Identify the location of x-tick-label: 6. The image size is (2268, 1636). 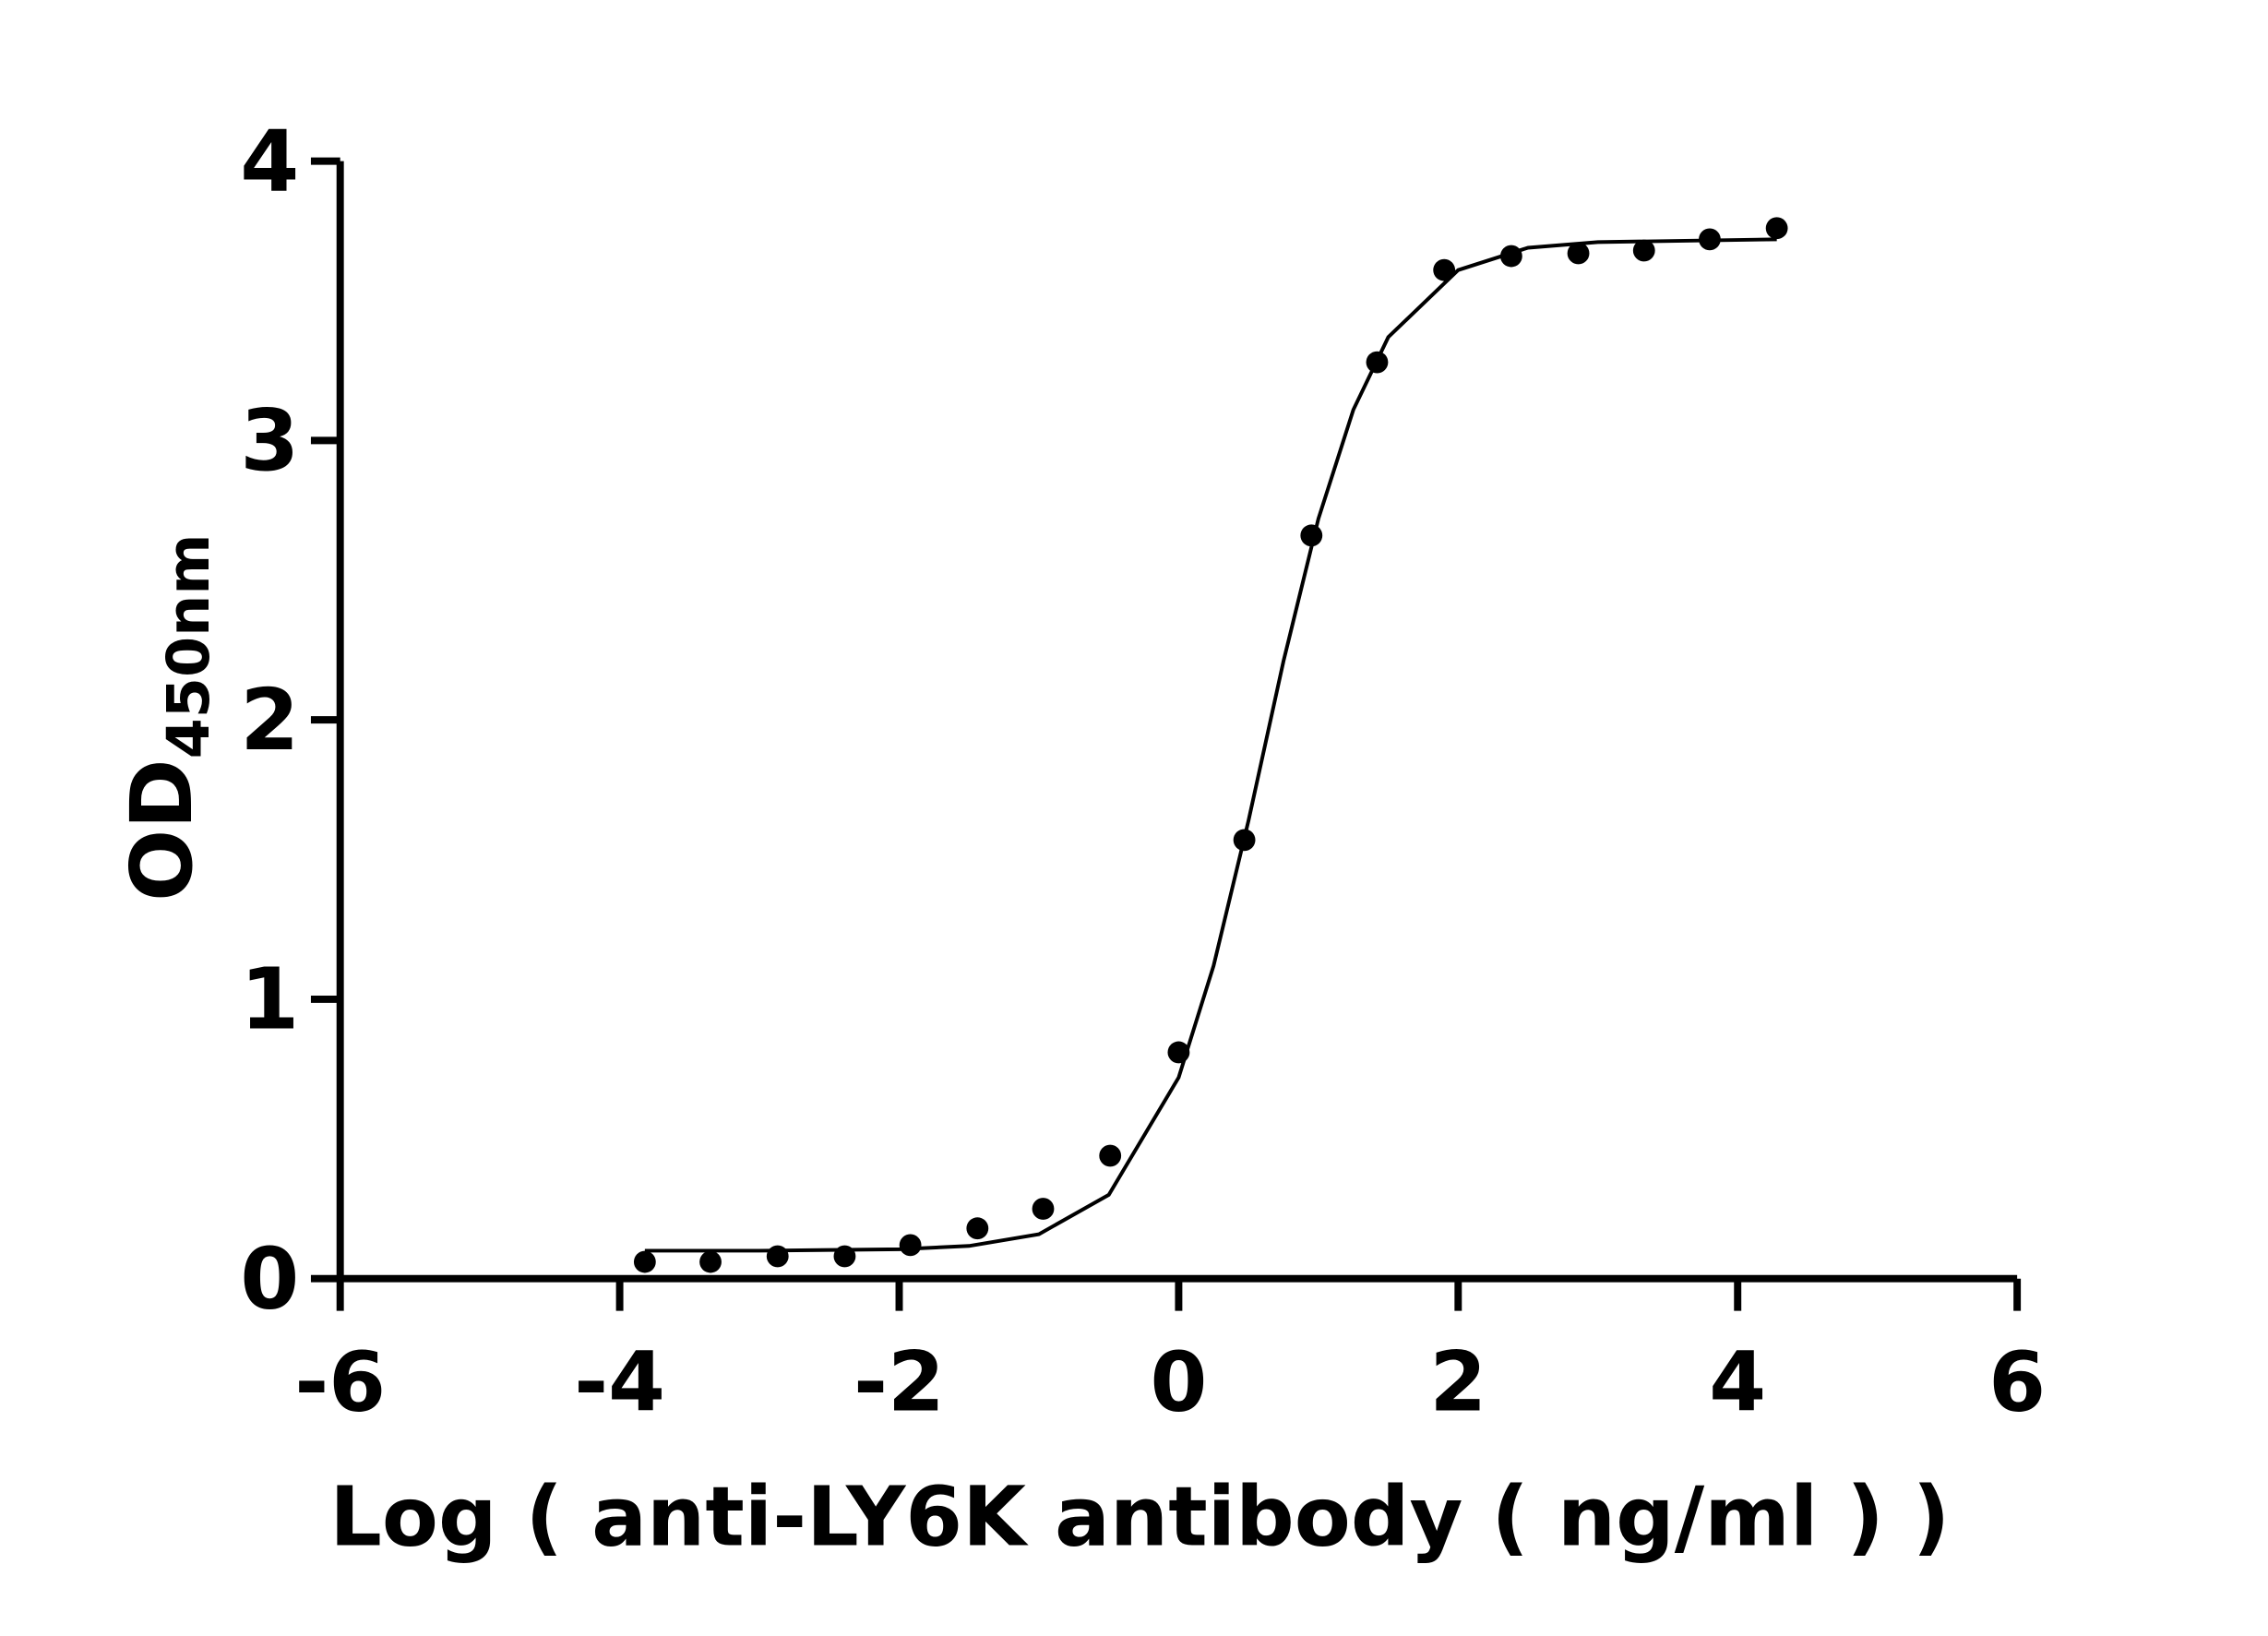
(2017, 1382).